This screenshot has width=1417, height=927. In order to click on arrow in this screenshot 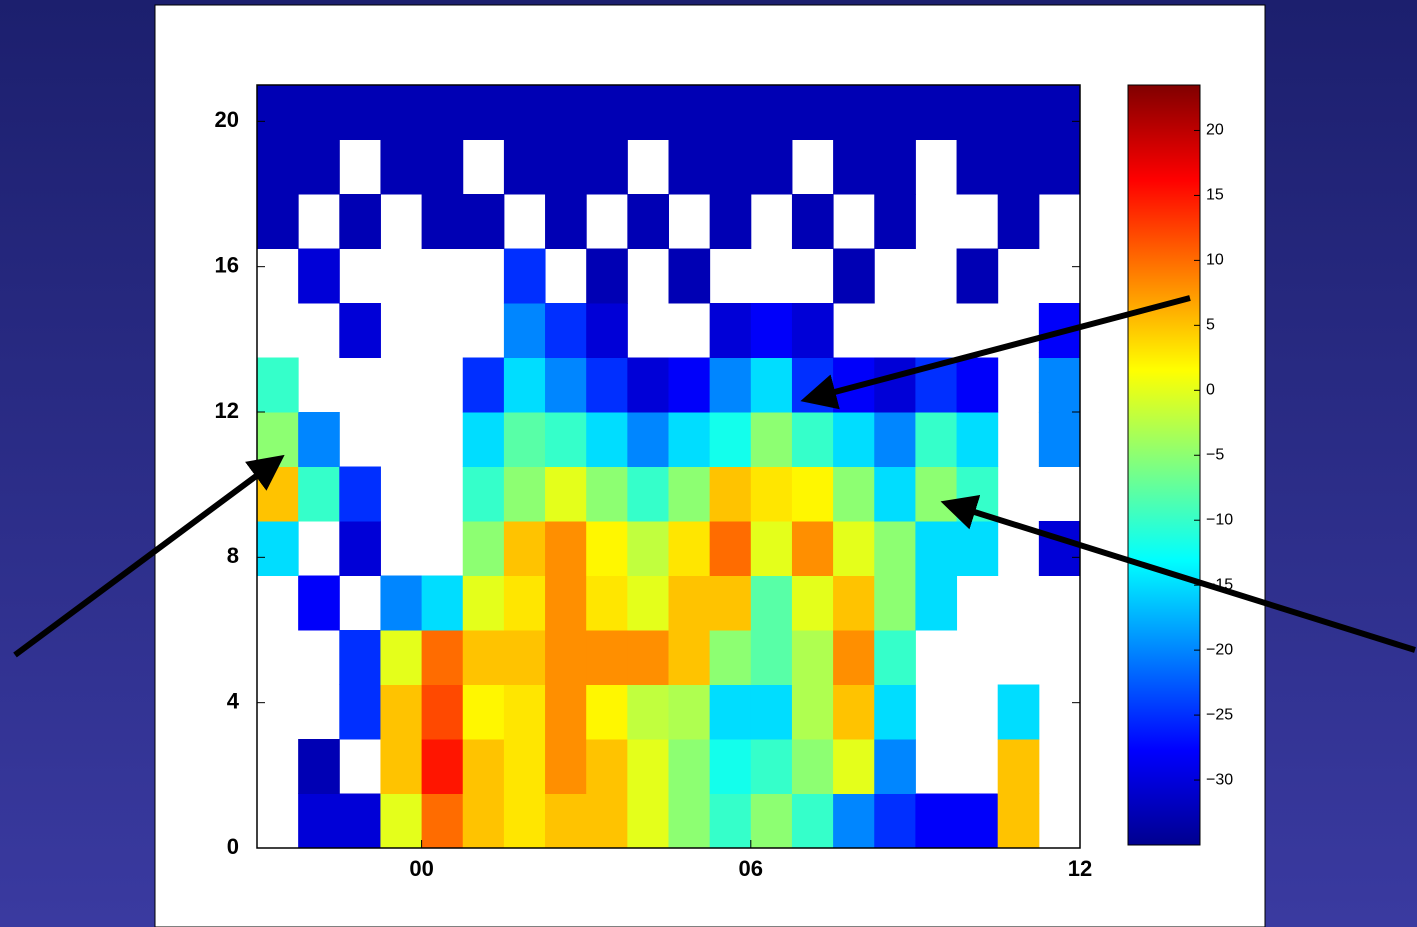, I will do `click(995, 352)`.